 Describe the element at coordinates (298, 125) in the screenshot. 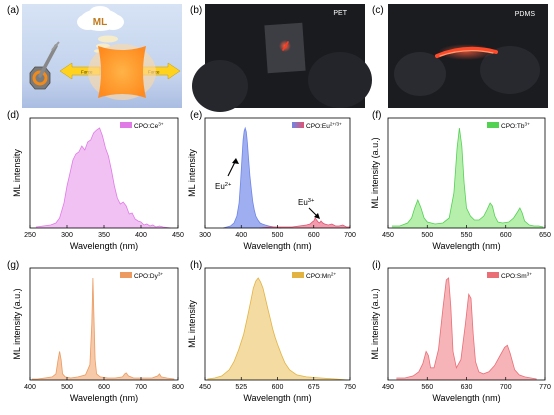

I see `legend-swatch-e` at that location.